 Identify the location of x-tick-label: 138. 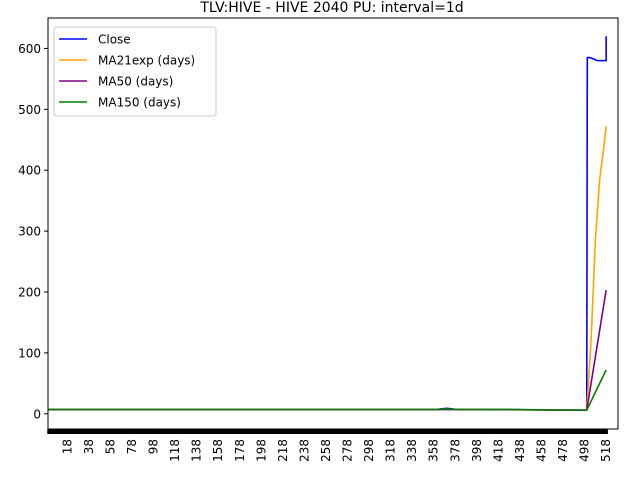
(197, 450).